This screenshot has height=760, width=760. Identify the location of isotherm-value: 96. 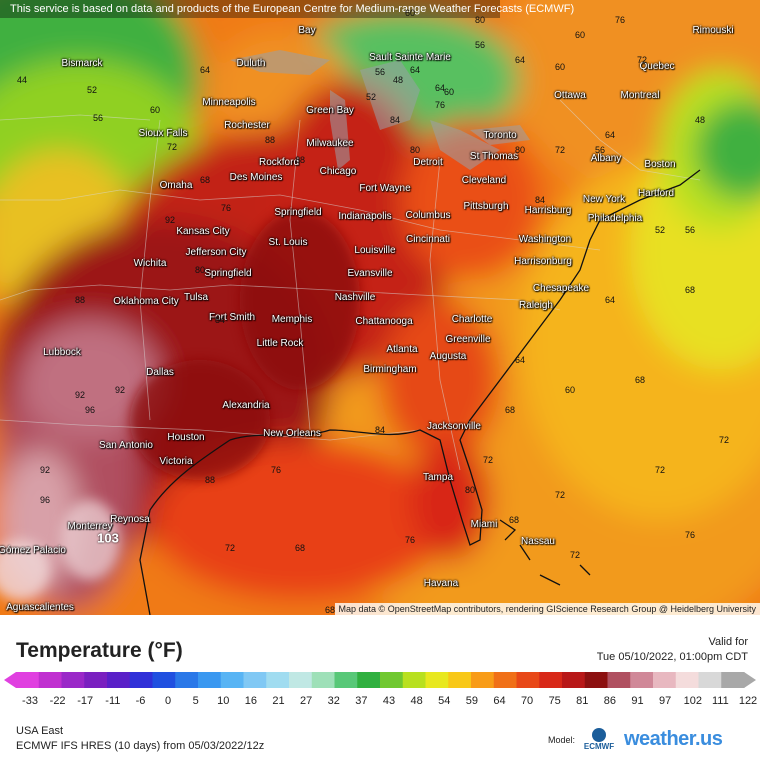
(45, 500).